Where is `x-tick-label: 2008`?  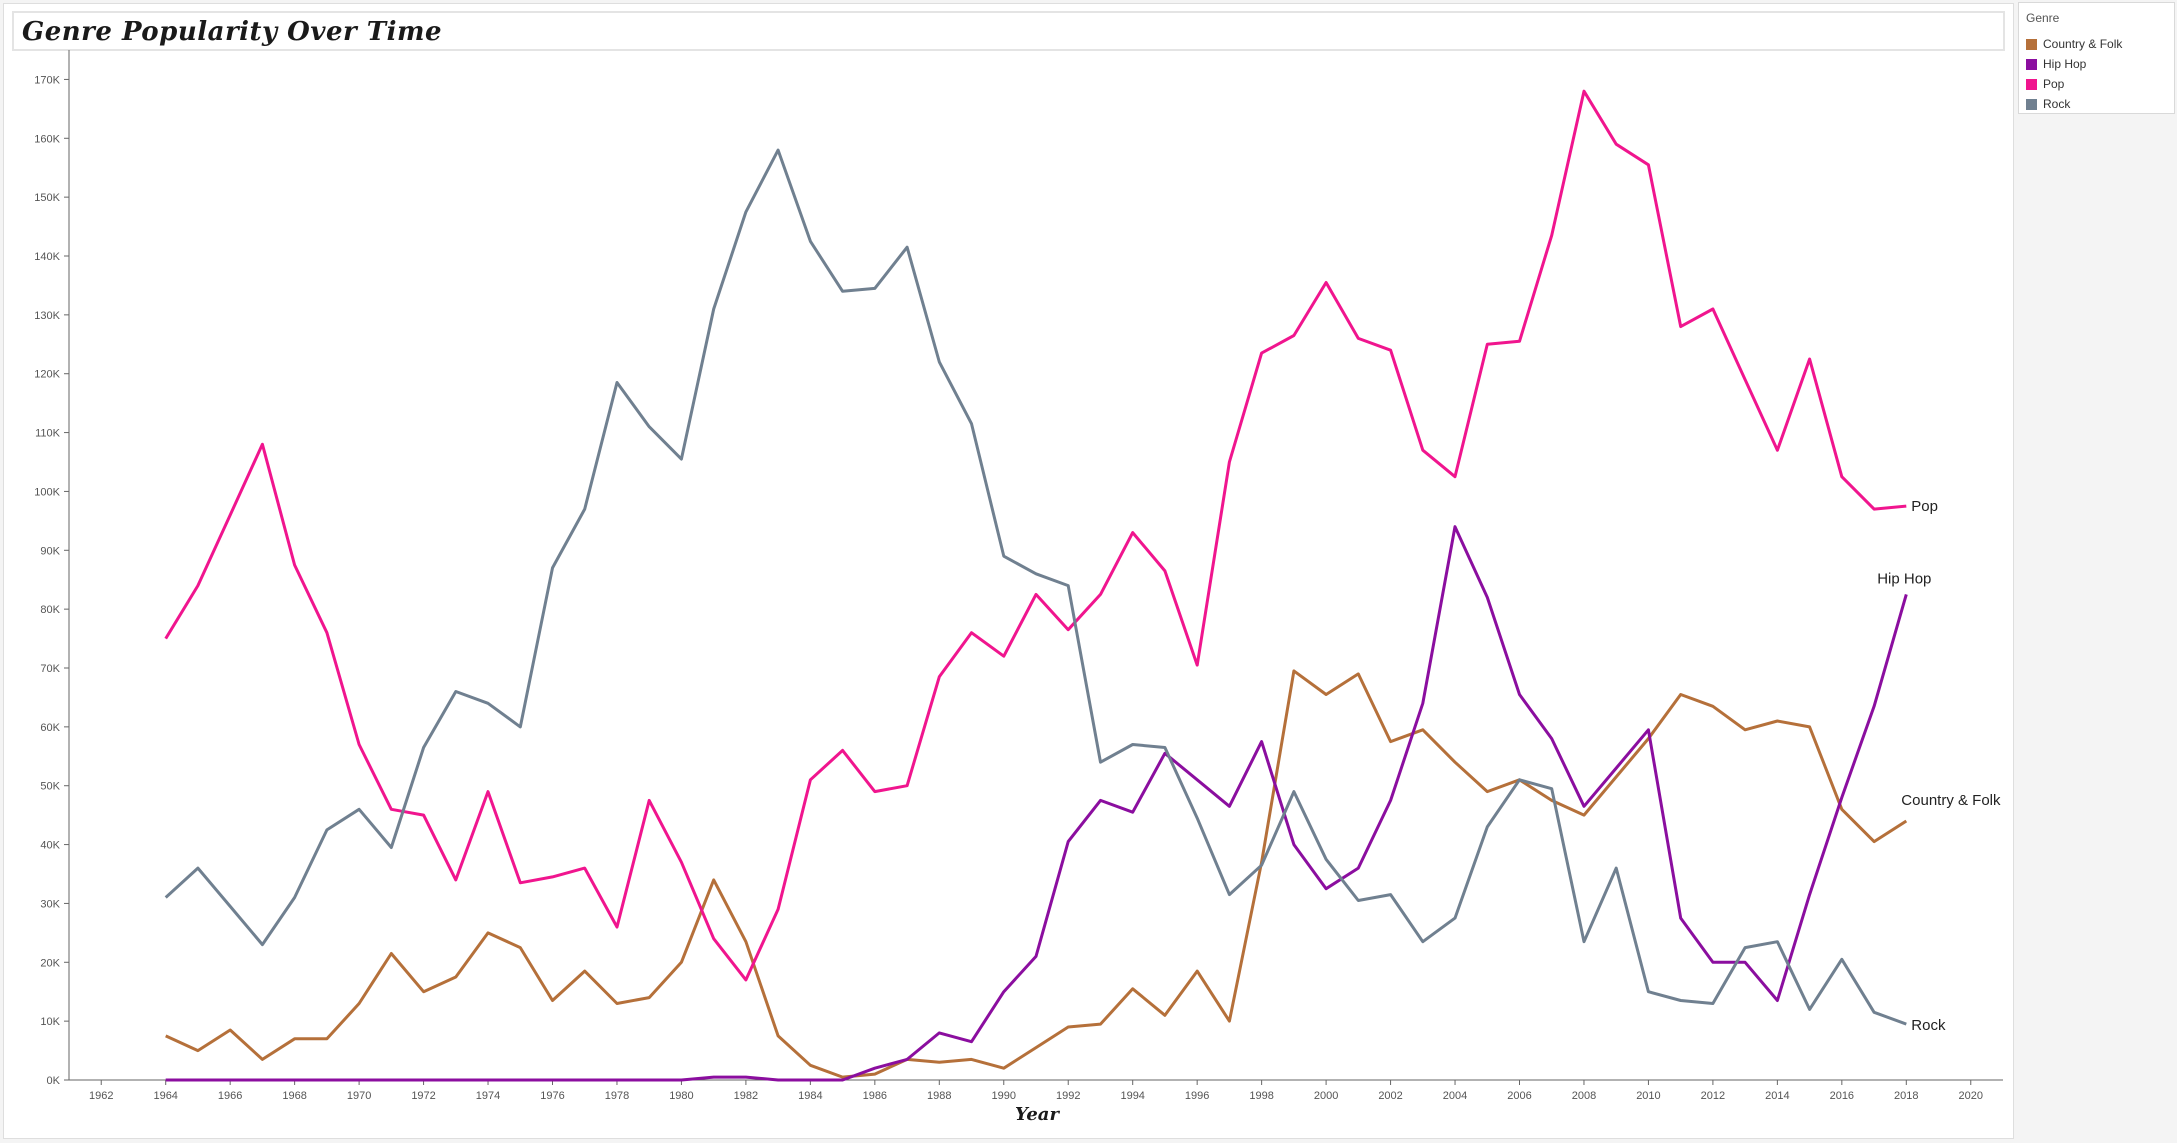 x-tick-label: 2008 is located at coordinates (1584, 1096).